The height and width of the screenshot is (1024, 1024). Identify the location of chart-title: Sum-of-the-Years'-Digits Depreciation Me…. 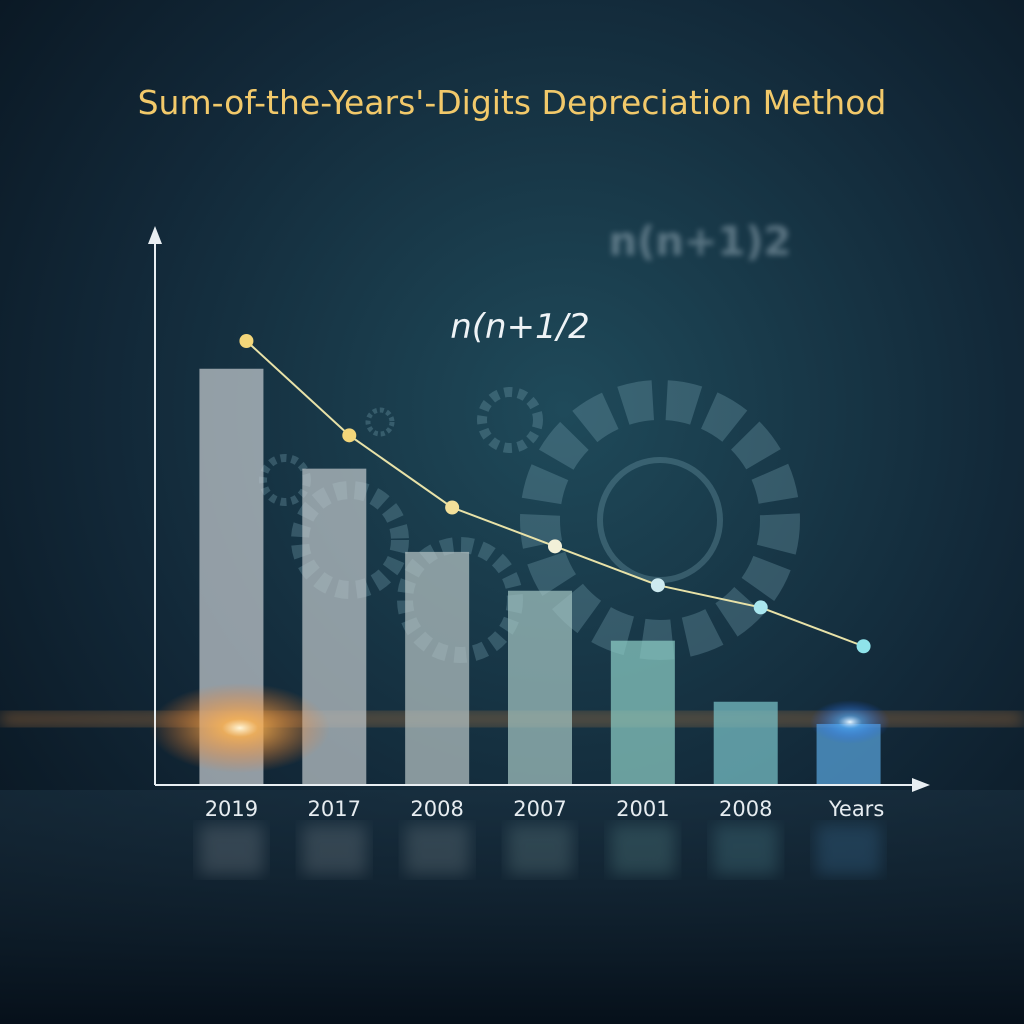
(512, 102).